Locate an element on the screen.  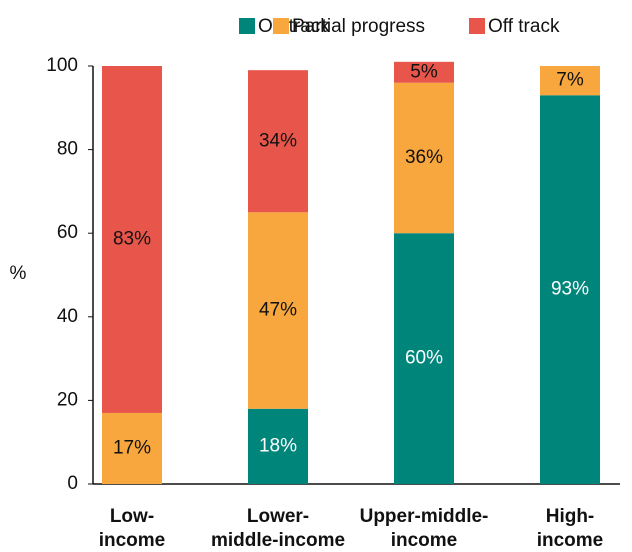
data-label: 18% is located at coordinates (278, 445).